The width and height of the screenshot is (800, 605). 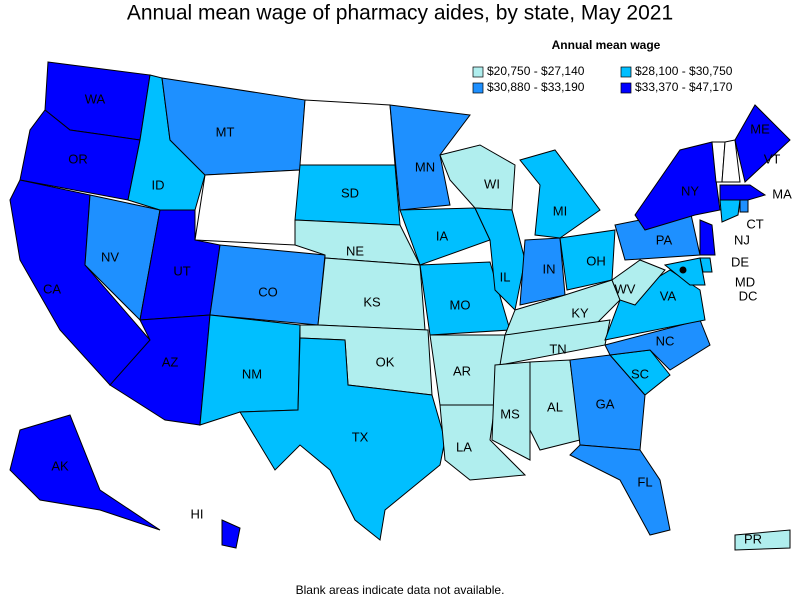 I want to click on state-label: AR, so click(x=462, y=370).